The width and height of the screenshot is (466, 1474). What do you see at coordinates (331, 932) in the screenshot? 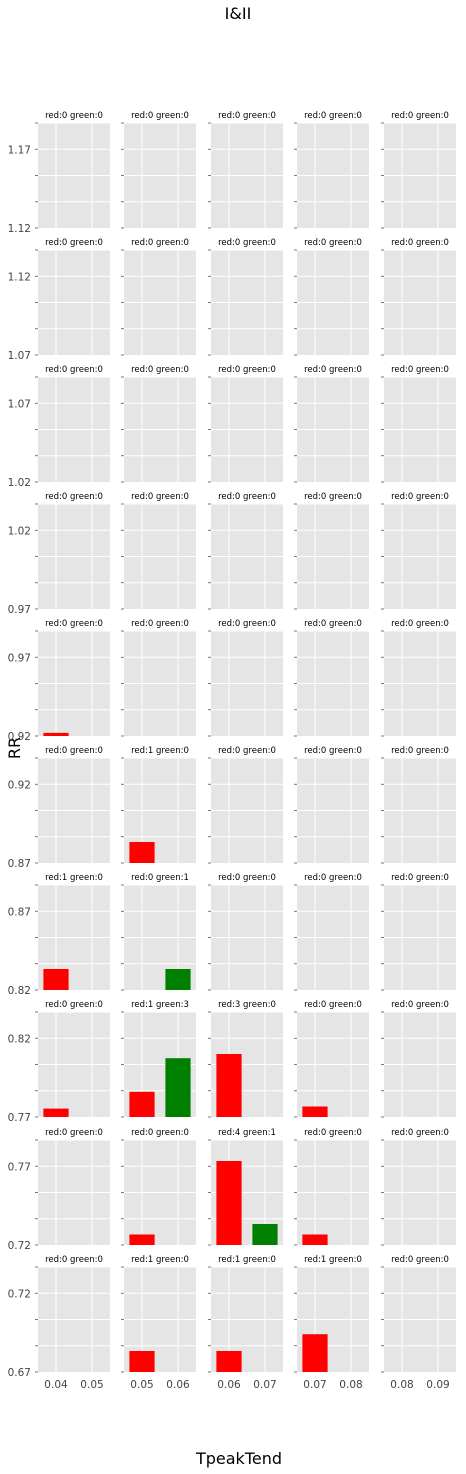
I see `panel-r6-c3: red:0 green:0` at bounding box center [331, 932].